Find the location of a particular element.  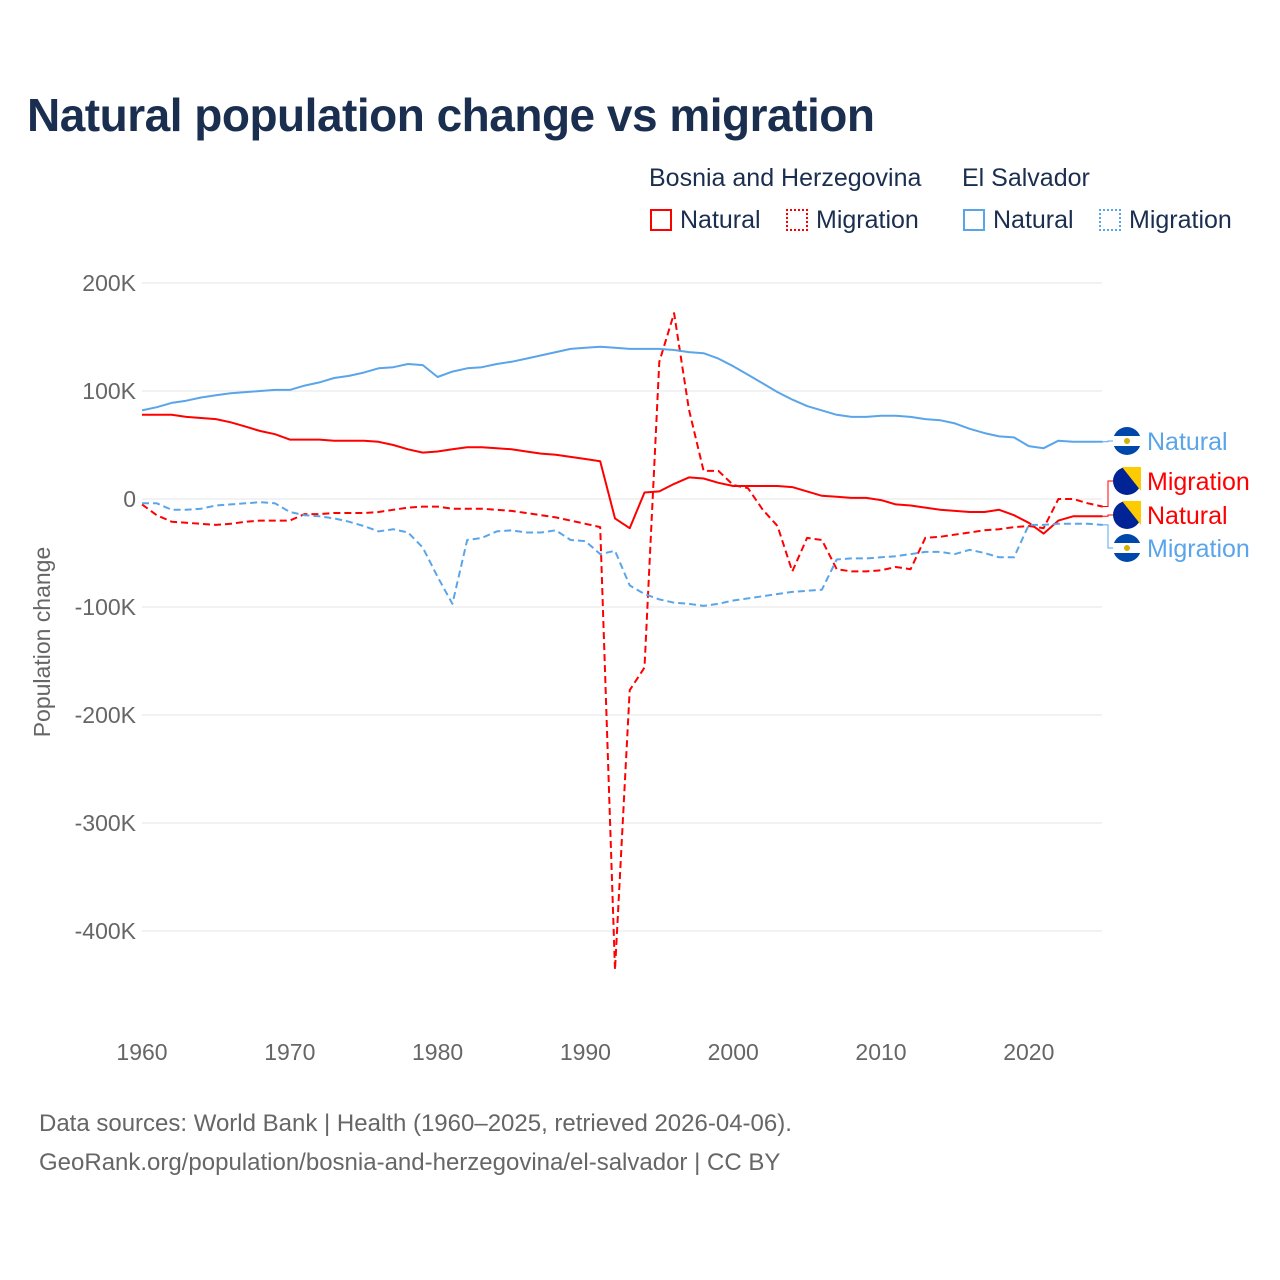

y-tick-label: 200K is located at coordinates (109, 283).